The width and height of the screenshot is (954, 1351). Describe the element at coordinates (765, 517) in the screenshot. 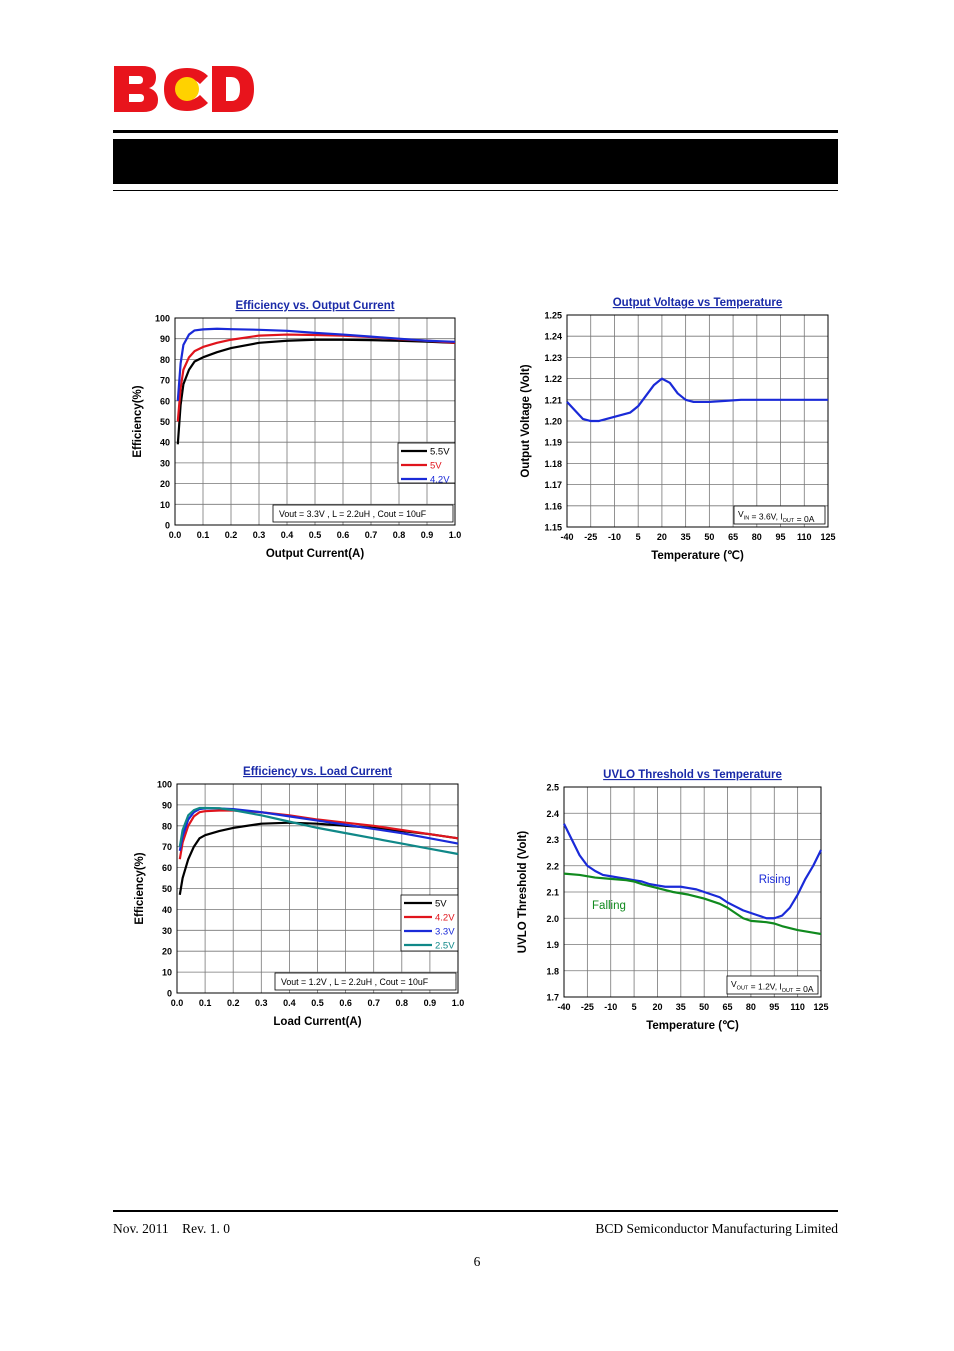

I see `annotation-part: = 3.6V, I` at that location.